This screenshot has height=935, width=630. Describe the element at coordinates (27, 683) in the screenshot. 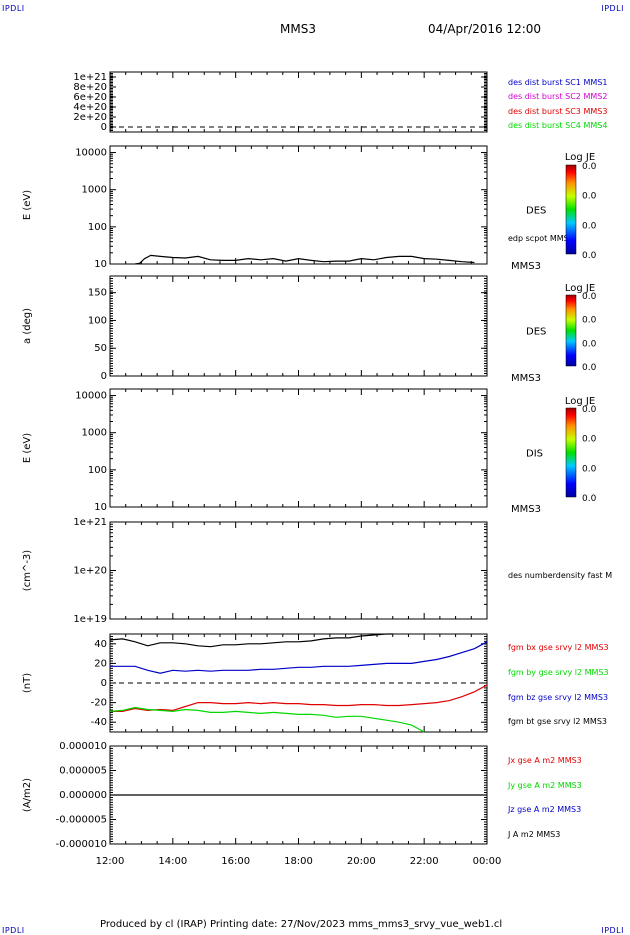

I see `y-axis-label: (nT)` at that location.